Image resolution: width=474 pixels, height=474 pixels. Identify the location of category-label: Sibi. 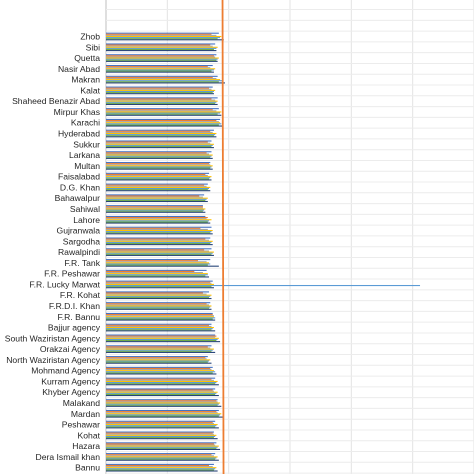
(93, 47).